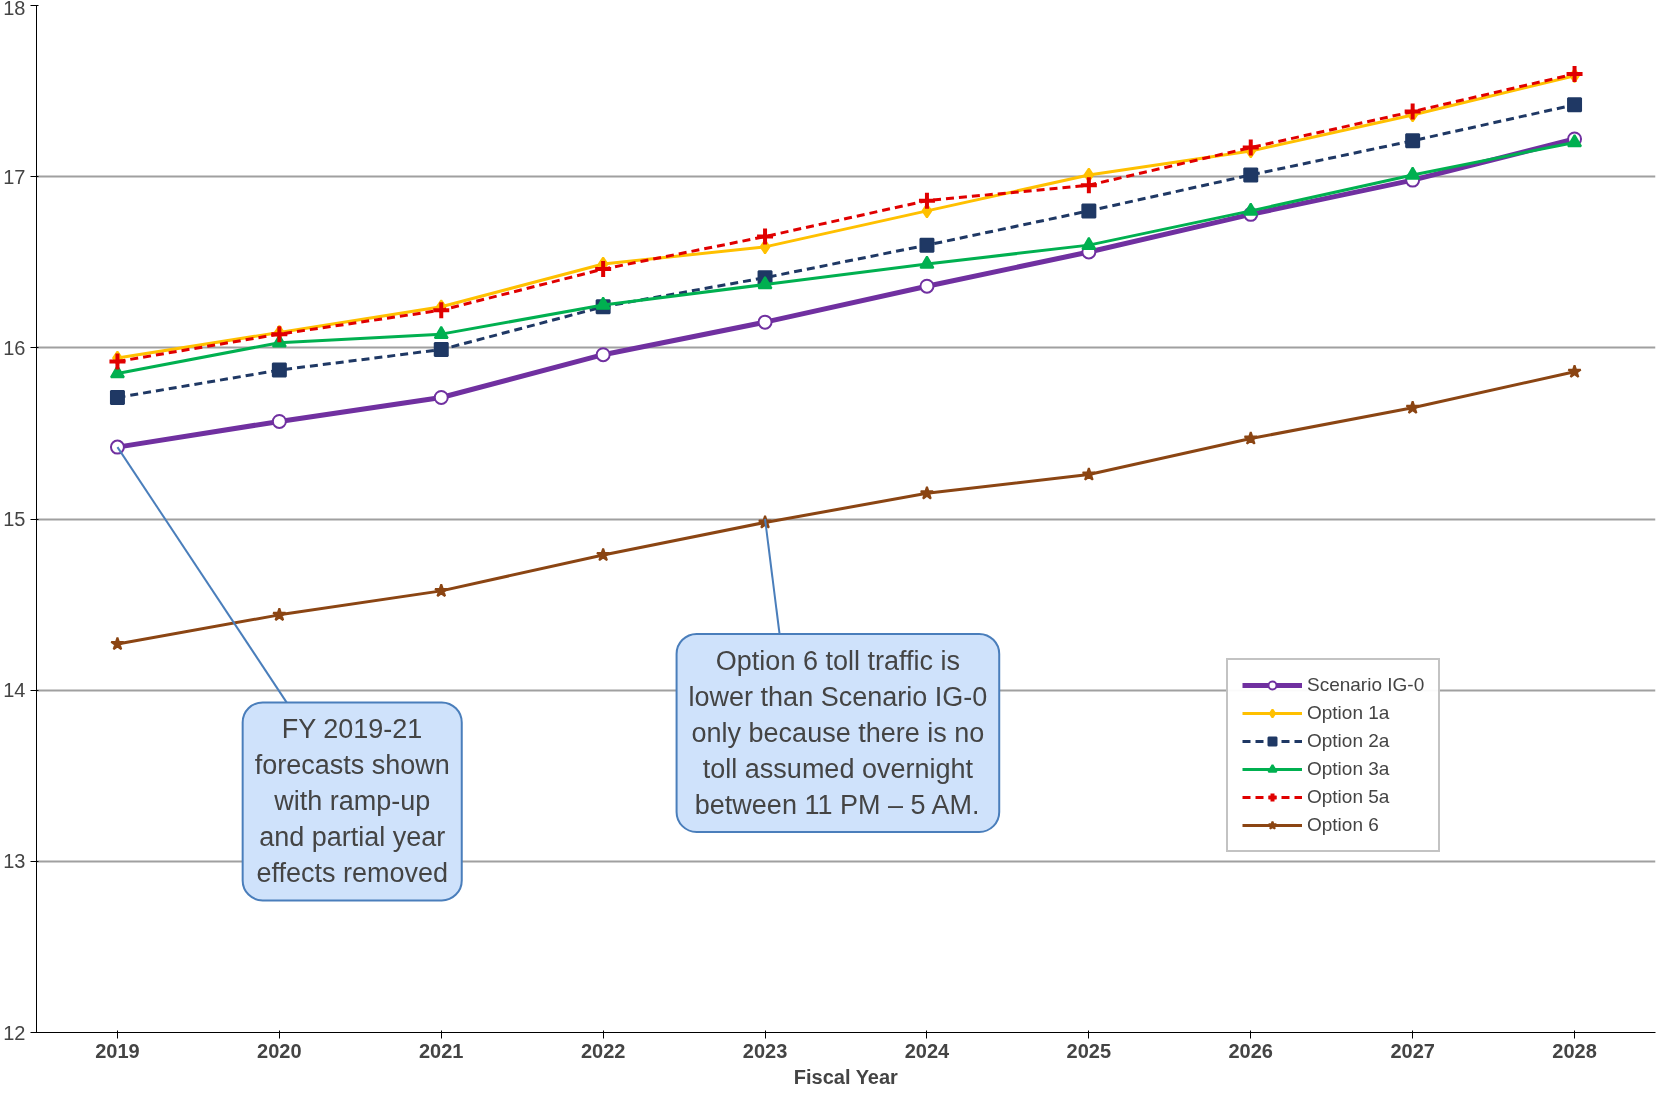 This screenshot has width=1674, height=1099. What do you see at coordinates (603, 1050) in the screenshot?
I see `x-tick-label: 2022` at bounding box center [603, 1050].